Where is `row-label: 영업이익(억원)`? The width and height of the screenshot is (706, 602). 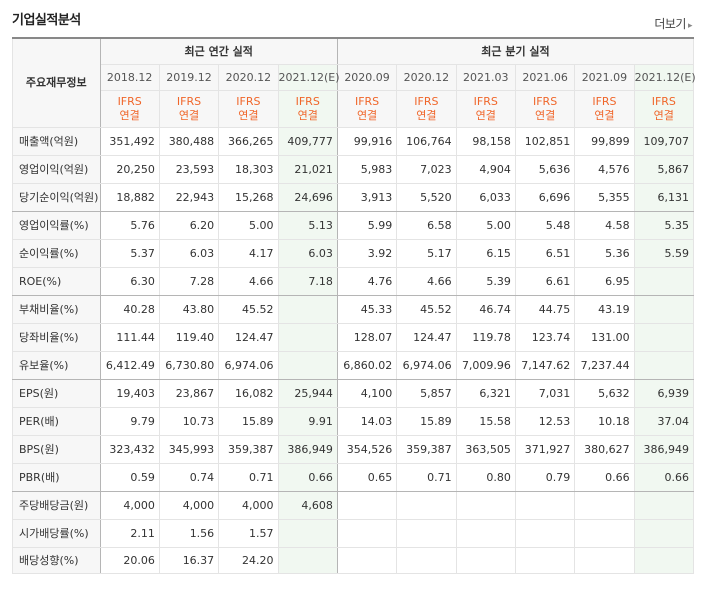 row-label: 영업이익(억원) is located at coordinates (56, 169).